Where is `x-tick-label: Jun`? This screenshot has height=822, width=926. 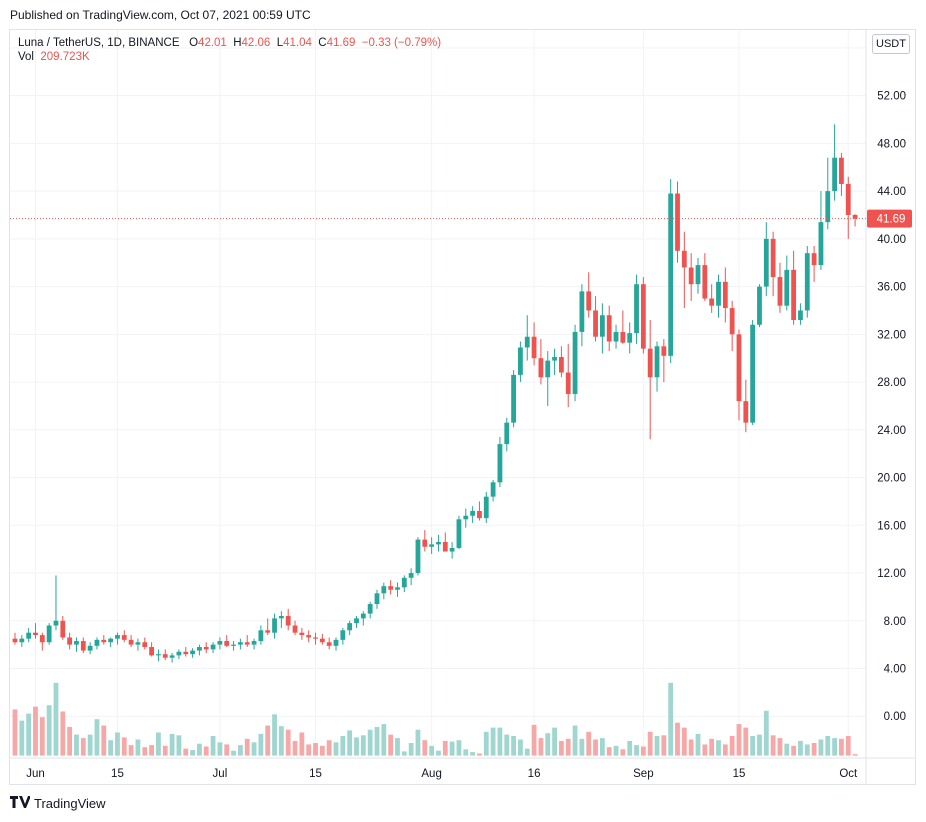
x-tick-label: Jun is located at coordinates (35, 774).